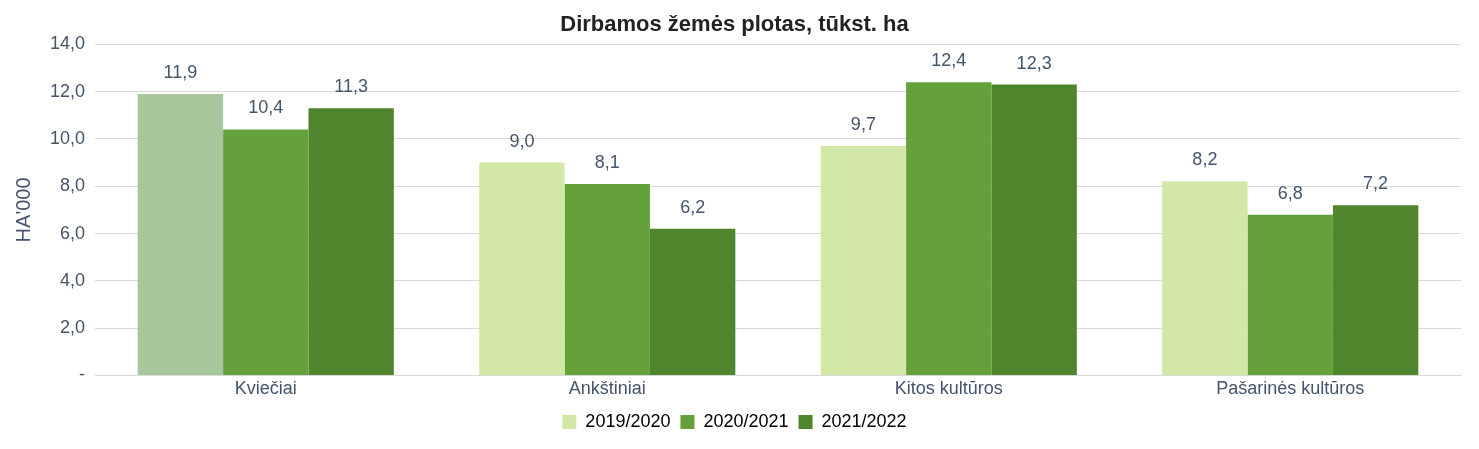 The image size is (1479, 449). What do you see at coordinates (863, 124) in the screenshot?
I see `data-label: 9,7` at bounding box center [863, 124].